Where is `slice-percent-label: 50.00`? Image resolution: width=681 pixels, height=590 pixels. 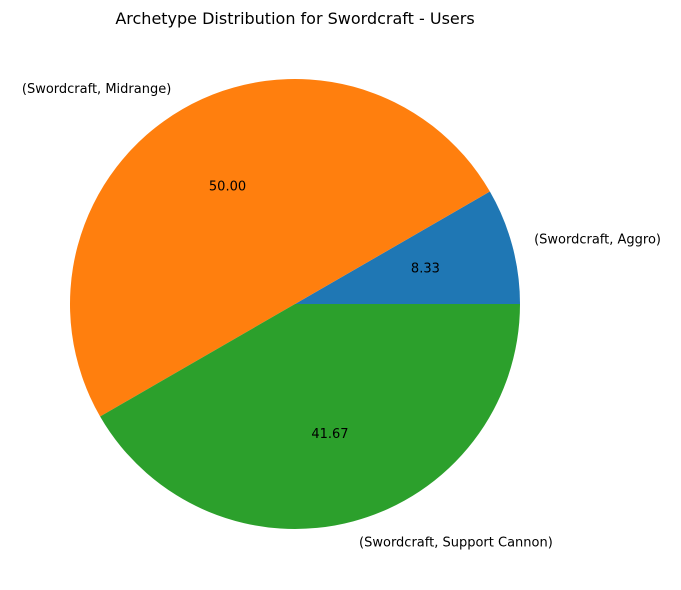 slice-percent-label: 50.00 is located at coordinates (227, 187).